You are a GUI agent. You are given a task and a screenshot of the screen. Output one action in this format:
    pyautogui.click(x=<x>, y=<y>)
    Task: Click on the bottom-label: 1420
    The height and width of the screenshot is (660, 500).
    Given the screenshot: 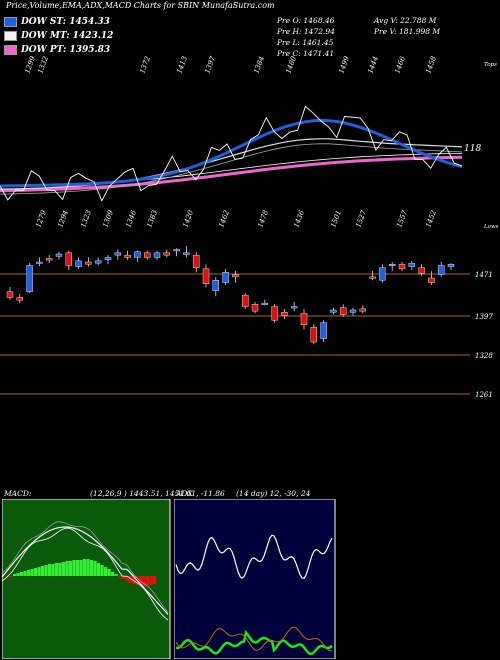 What is the action you would take?
    pyautogui.click(x=188, y=219)
    